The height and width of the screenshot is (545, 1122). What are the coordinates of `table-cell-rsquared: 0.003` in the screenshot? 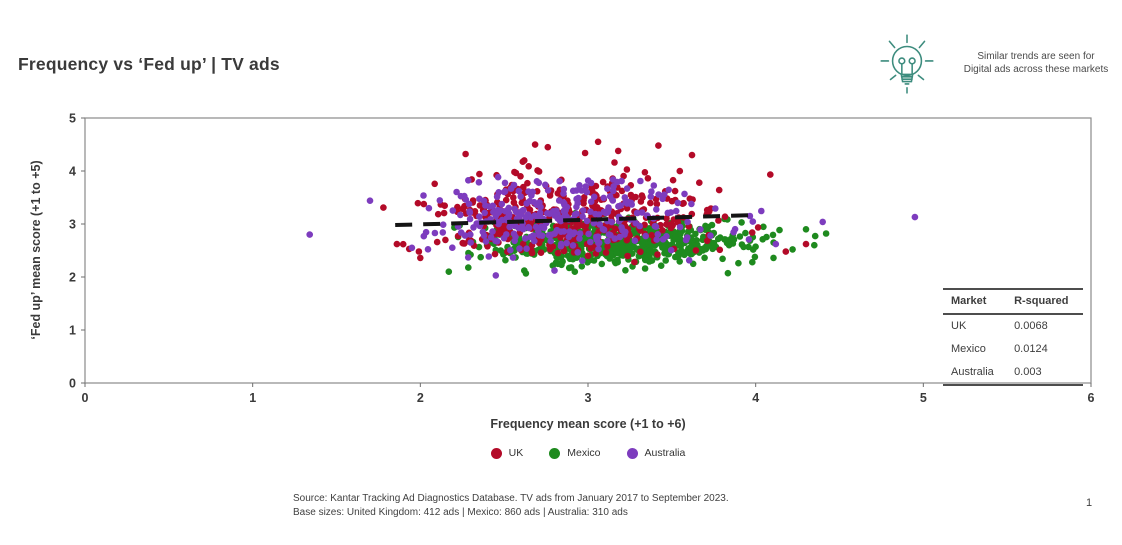 It's located at (1028, 372).